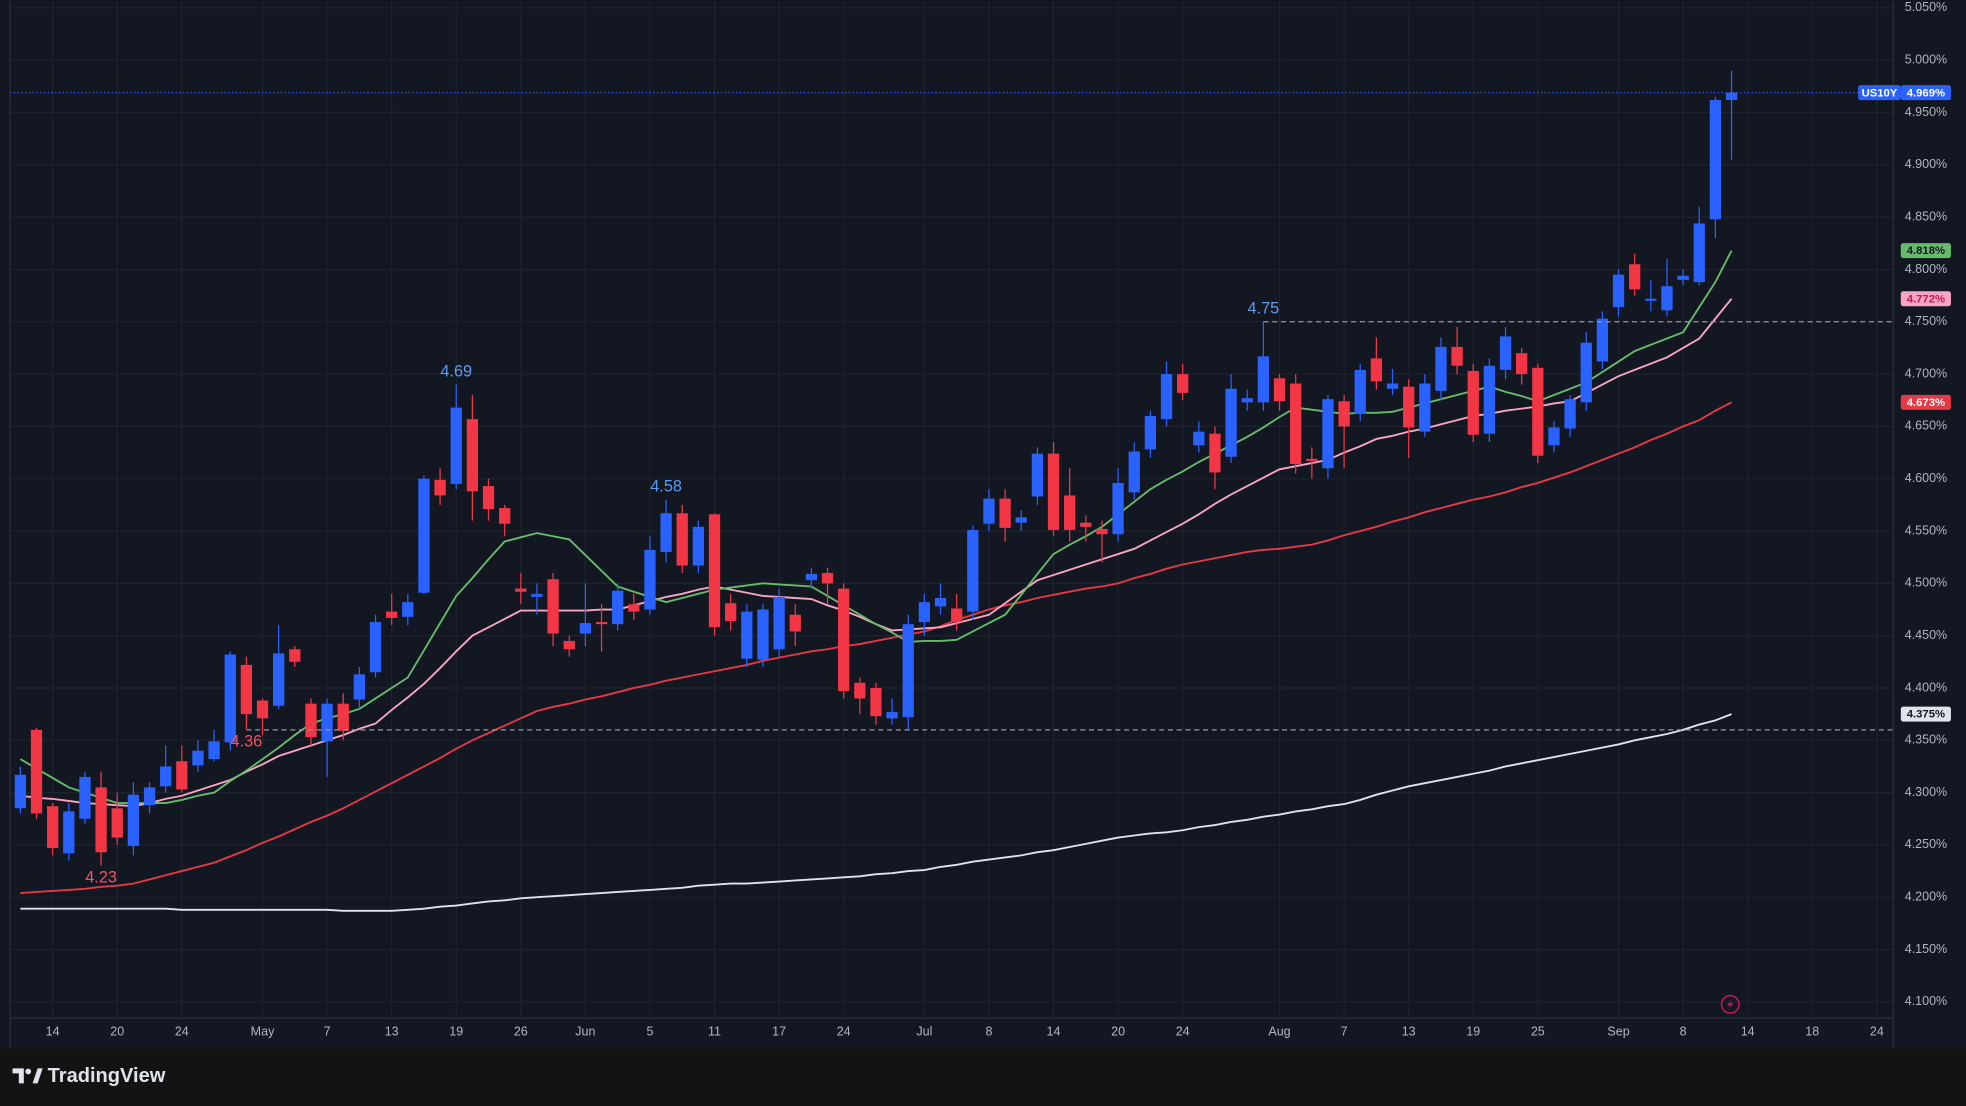  What do you see at coordinates (37, 1076) in the screenshot?
I see `logo-slash` at bounding box center [37, 1076].